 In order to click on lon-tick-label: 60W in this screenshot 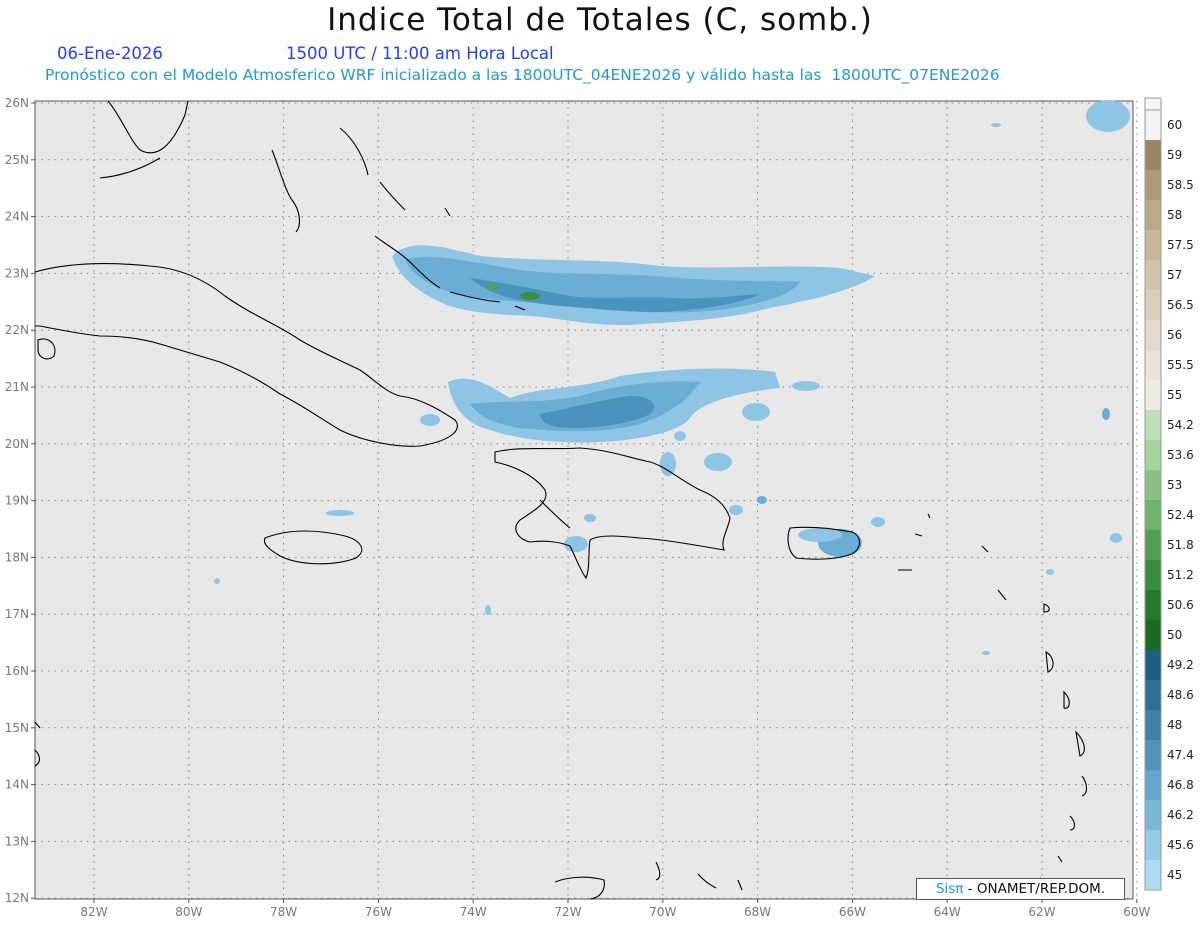, I will do `click(1136, 912)`.